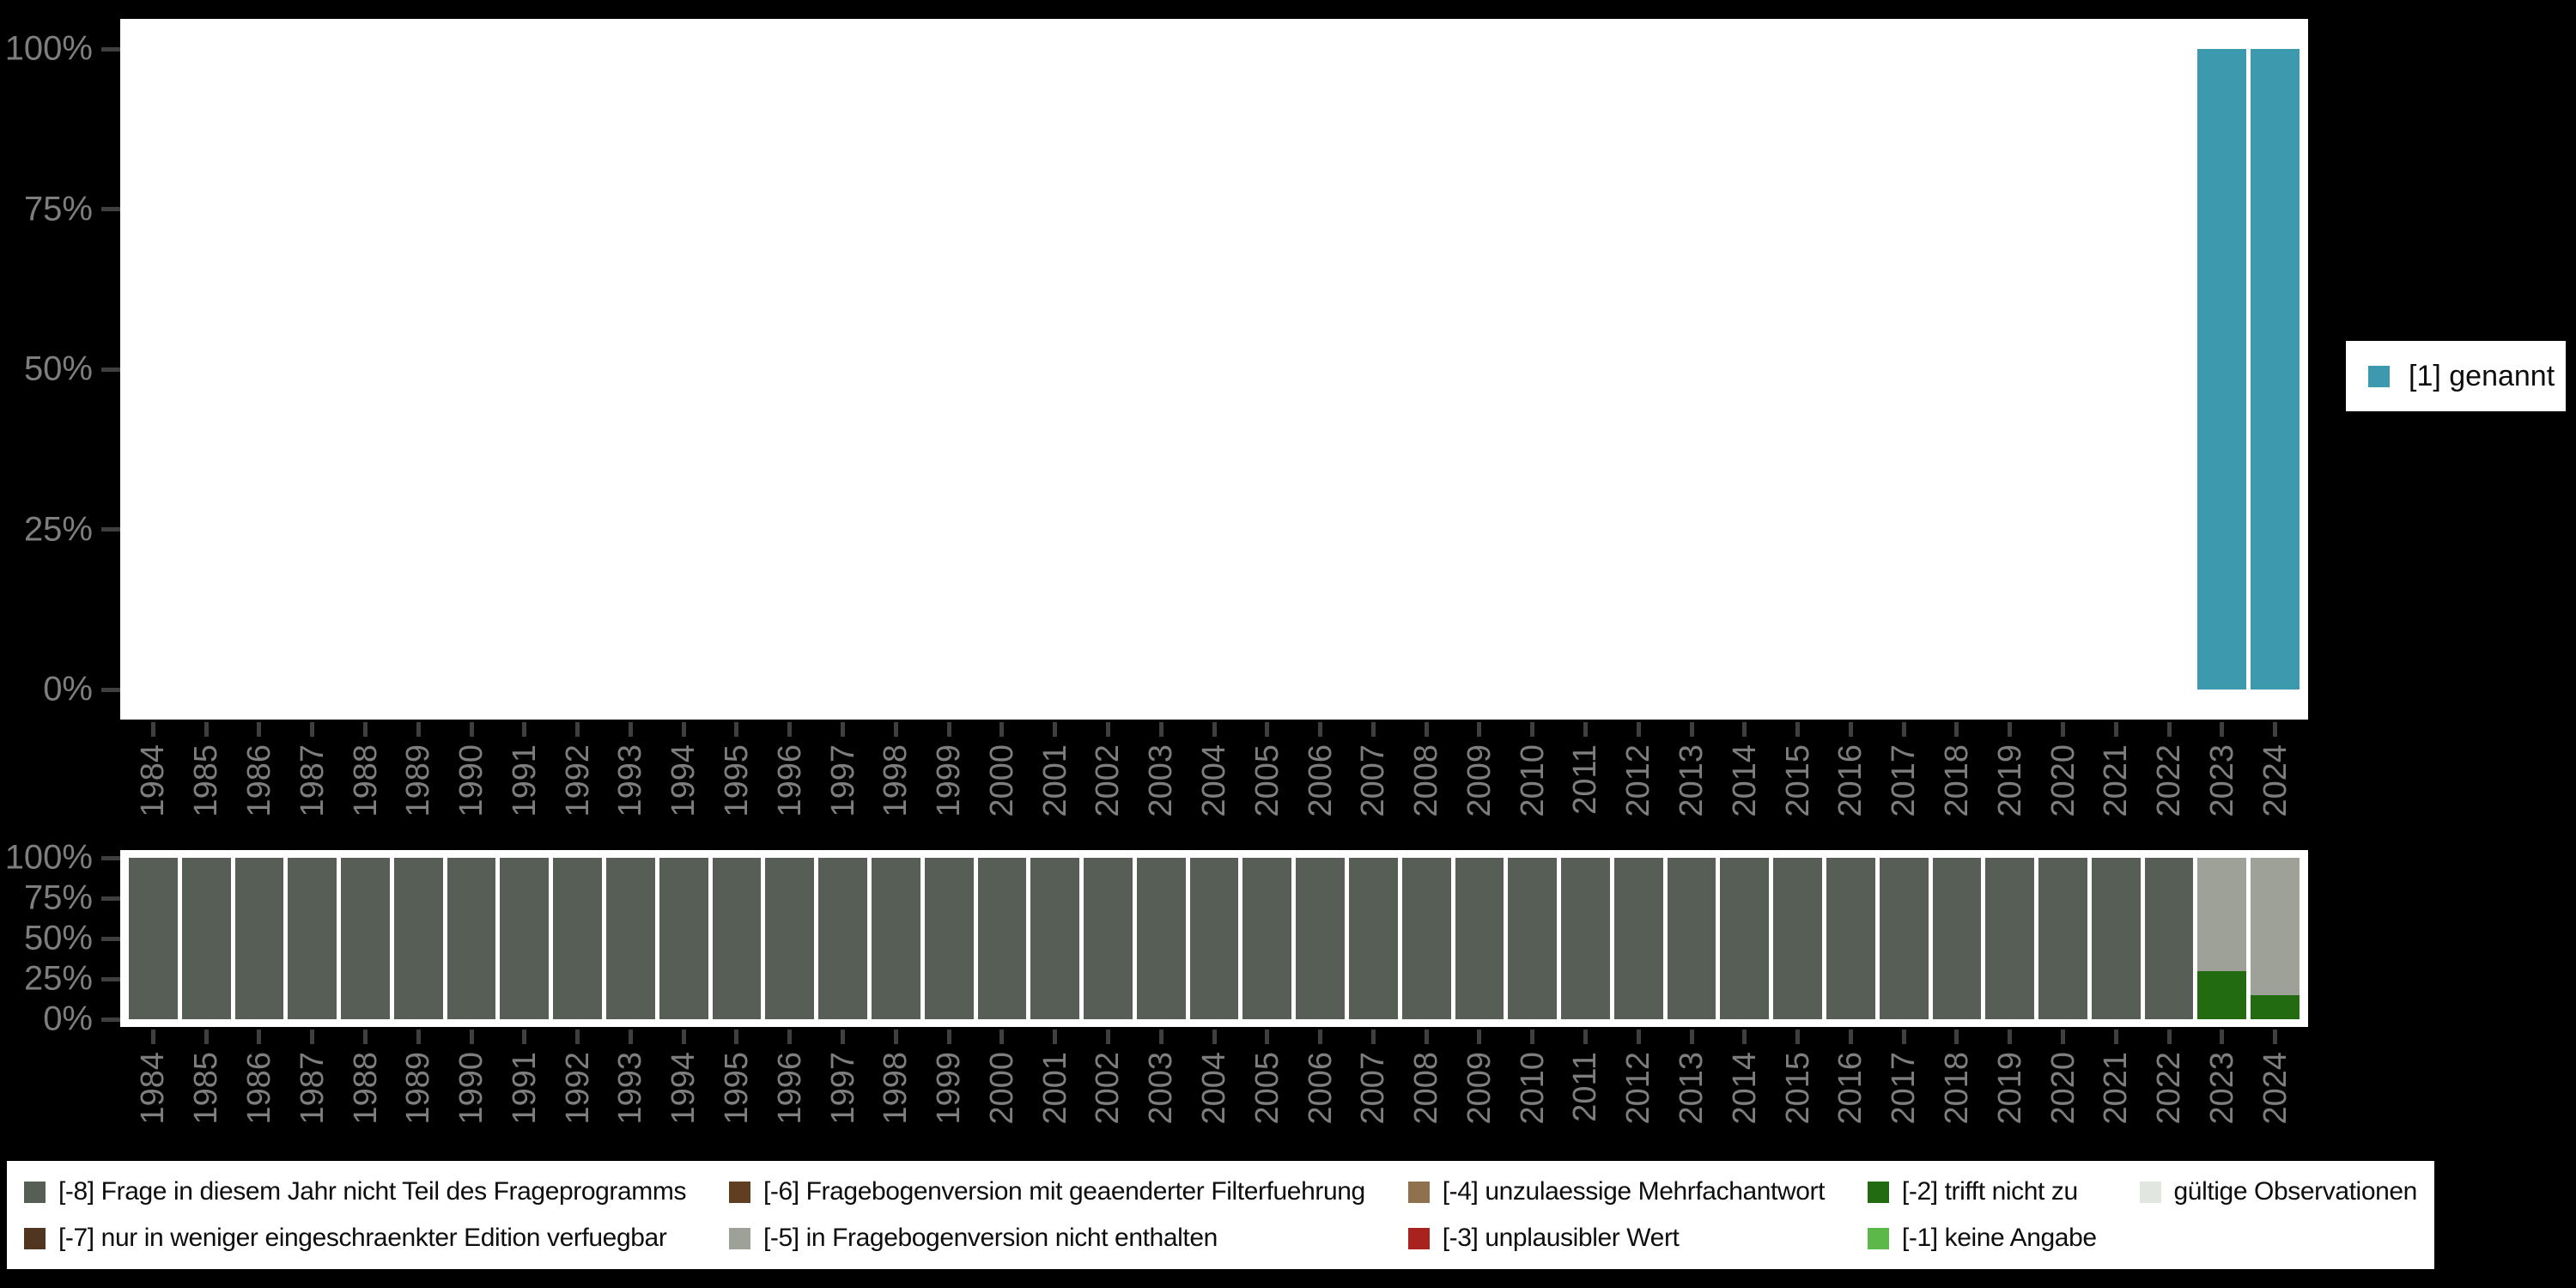 The height and width of the screenshot is (1288, 2576). I want to click on x-slot-2009: 2009, so click(1480, 1089).